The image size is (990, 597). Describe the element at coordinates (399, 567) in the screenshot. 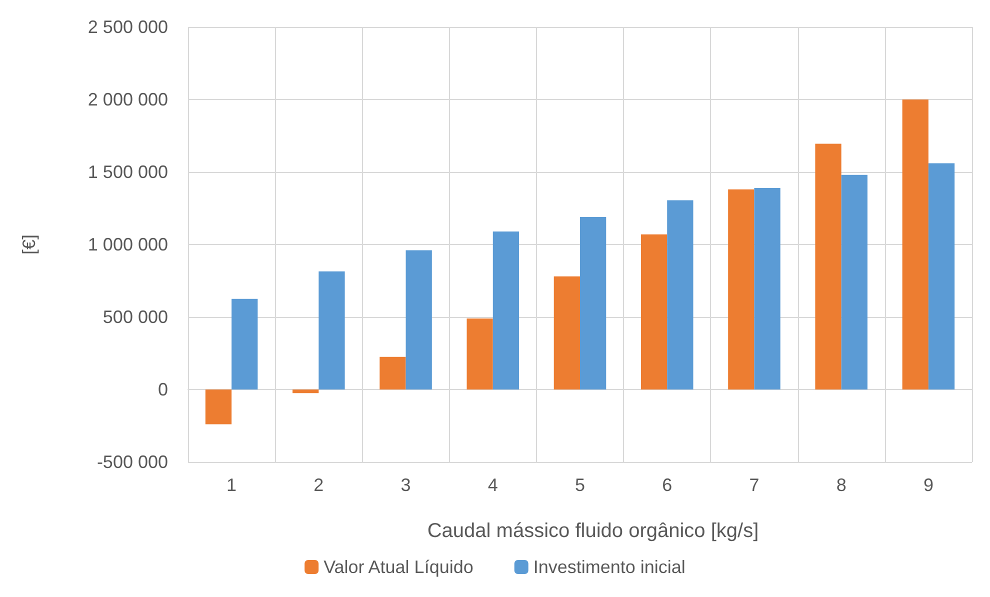

I see `legend-label: Valor Atual Líquido` at that location.